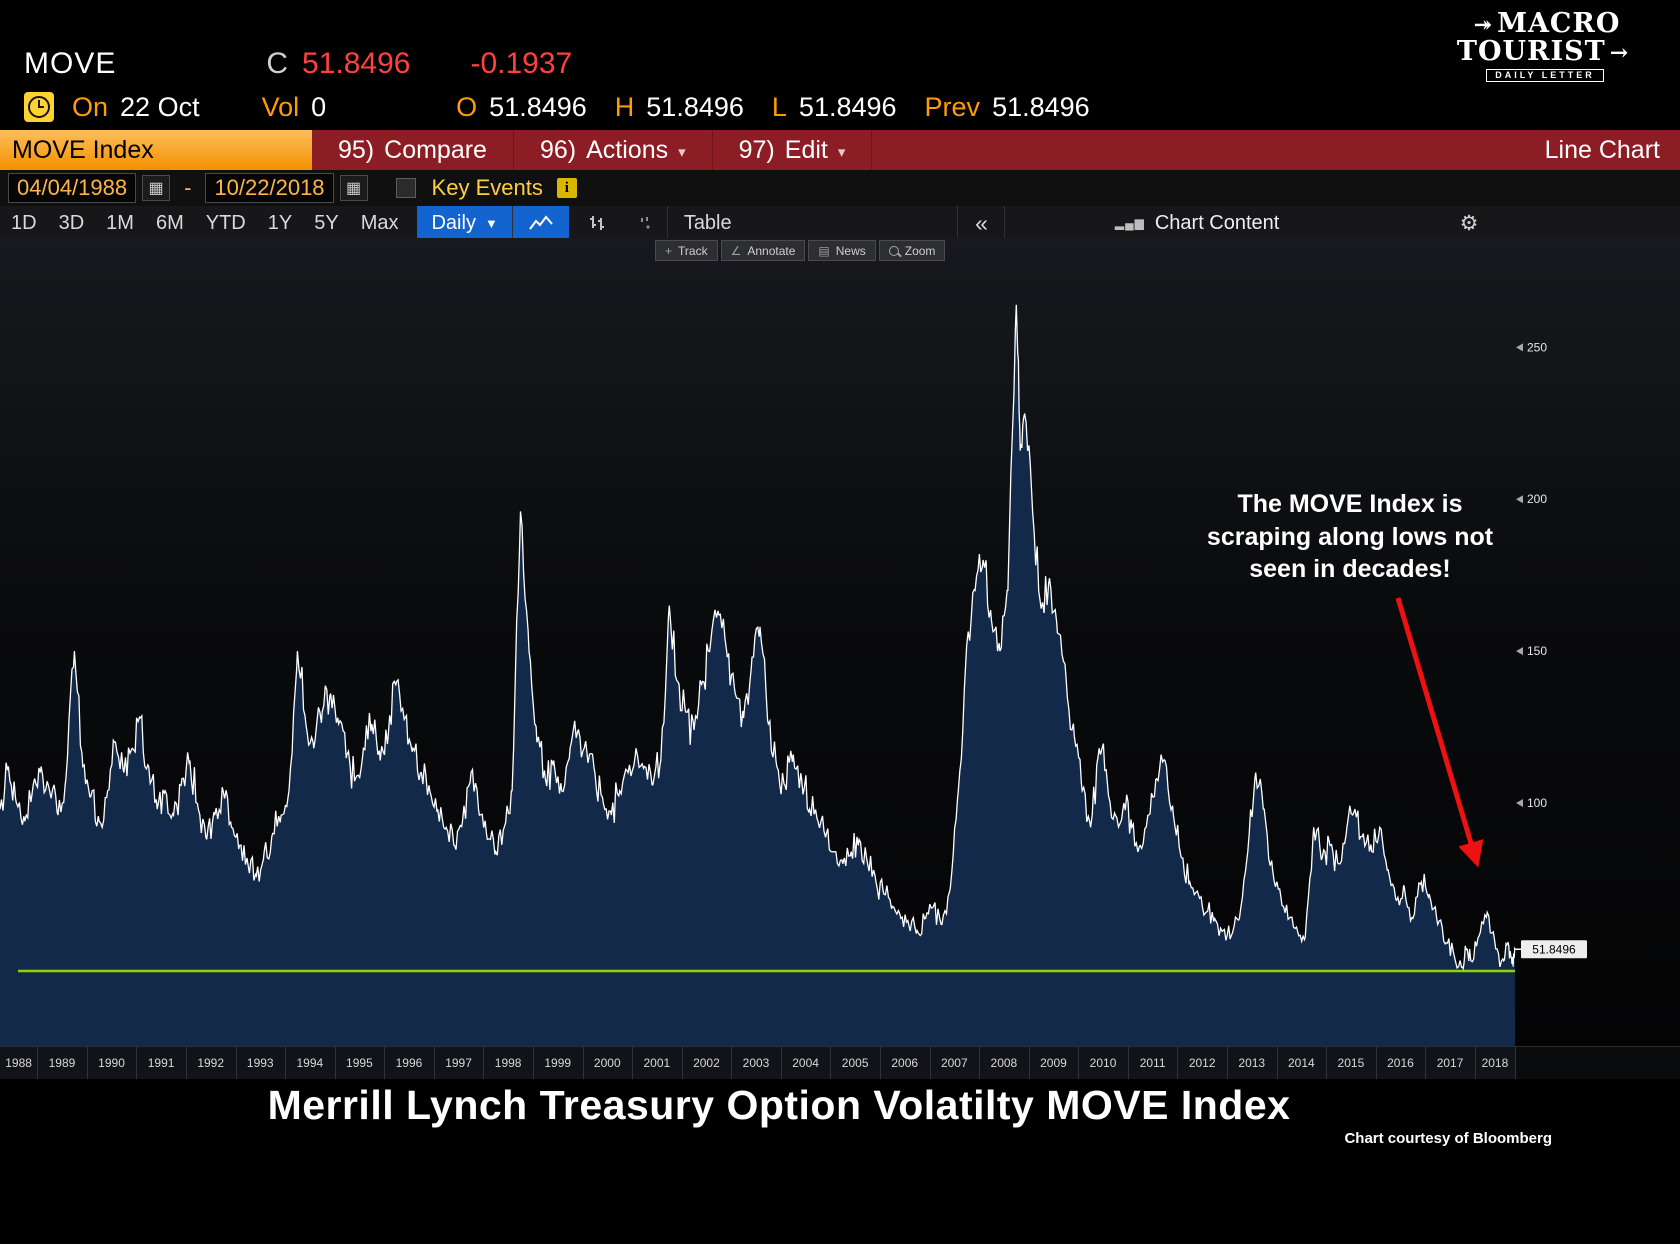 The image size is (1680, 1244). Describe the element at coordinates (310, 1063) in the screenshot. I see `x-axis-year-label: 1994` at that location.